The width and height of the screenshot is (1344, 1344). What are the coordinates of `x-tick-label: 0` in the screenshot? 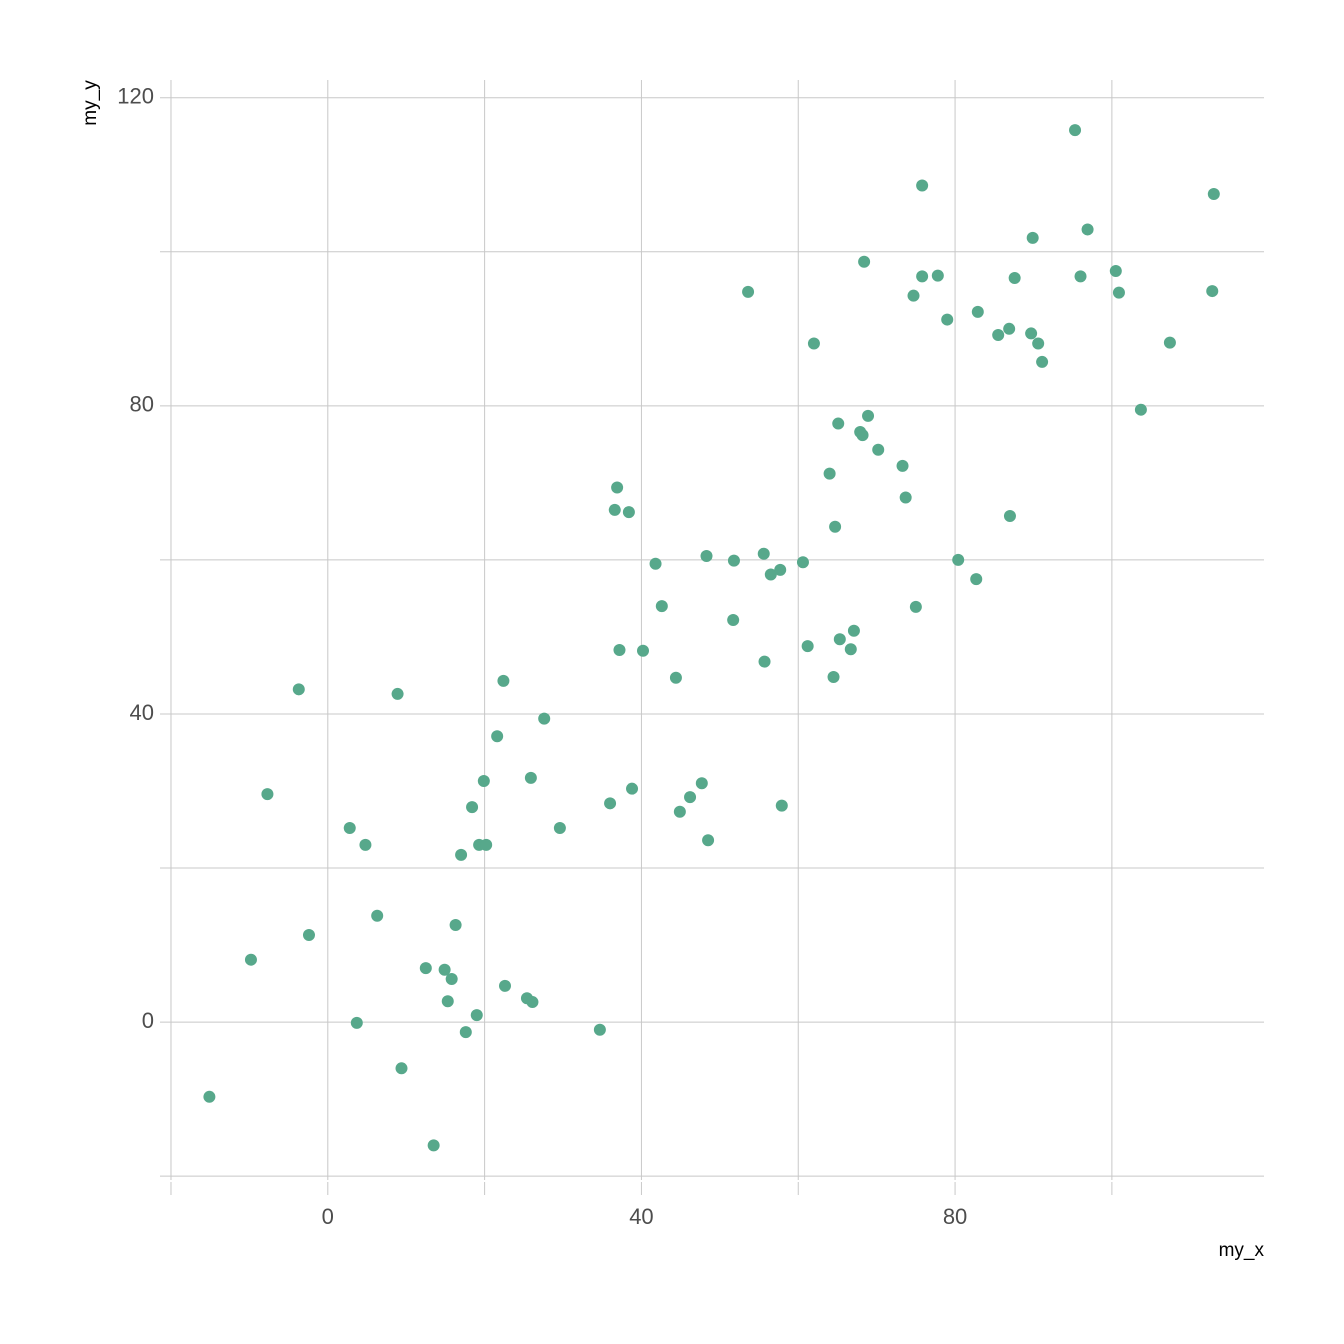 It's located at (328, 1216).